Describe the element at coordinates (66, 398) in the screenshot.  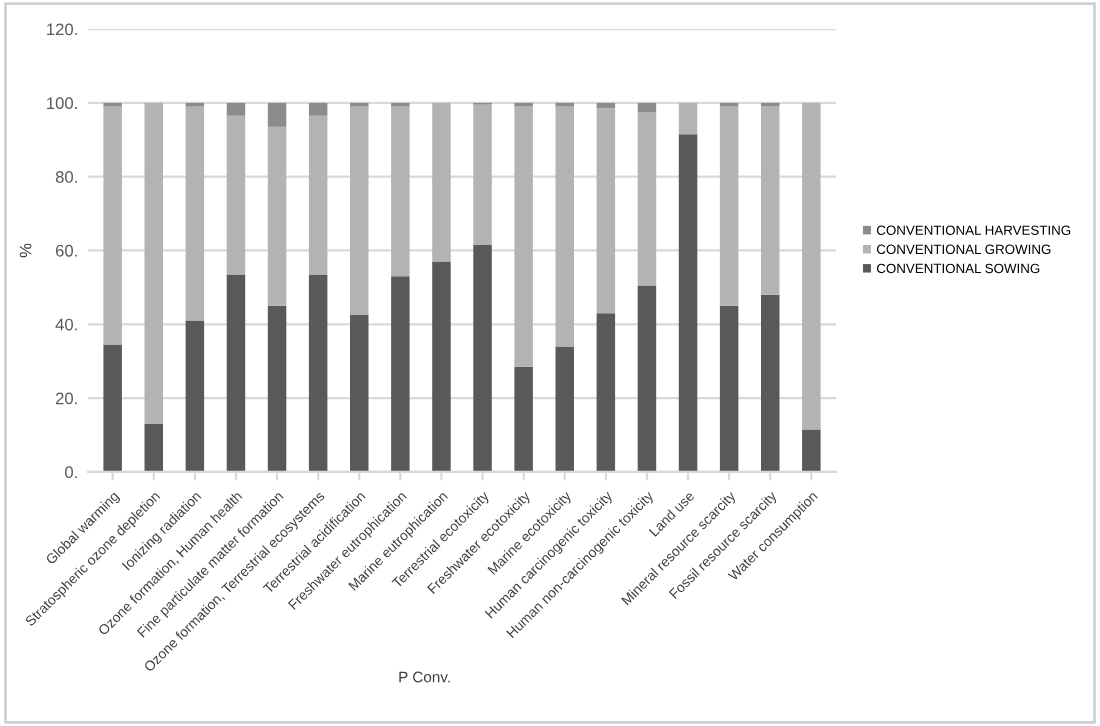
I see `y-tick-label: 20.` at that location.